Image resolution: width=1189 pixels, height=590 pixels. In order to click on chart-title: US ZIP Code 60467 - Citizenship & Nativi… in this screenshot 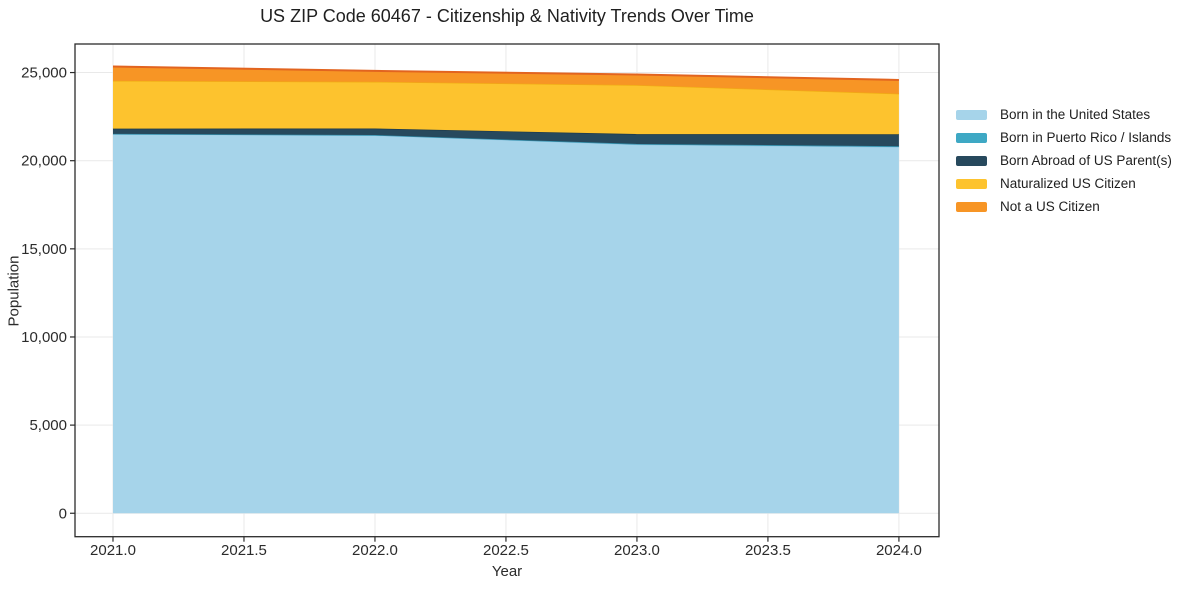, I will do `click(507, 16)`.